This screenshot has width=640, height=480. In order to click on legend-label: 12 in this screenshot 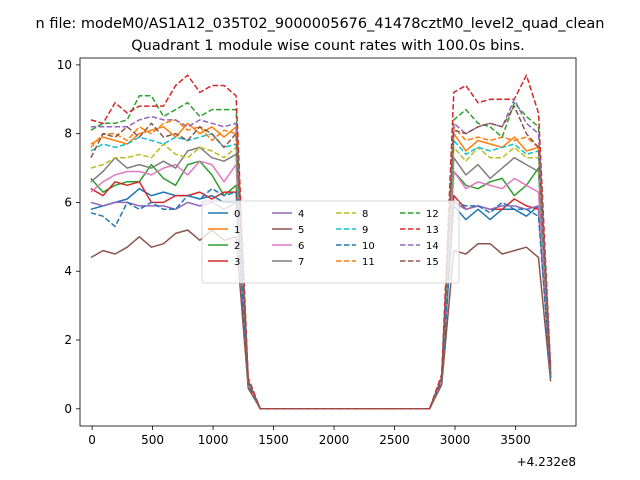, I will do `click(432, 214)`.